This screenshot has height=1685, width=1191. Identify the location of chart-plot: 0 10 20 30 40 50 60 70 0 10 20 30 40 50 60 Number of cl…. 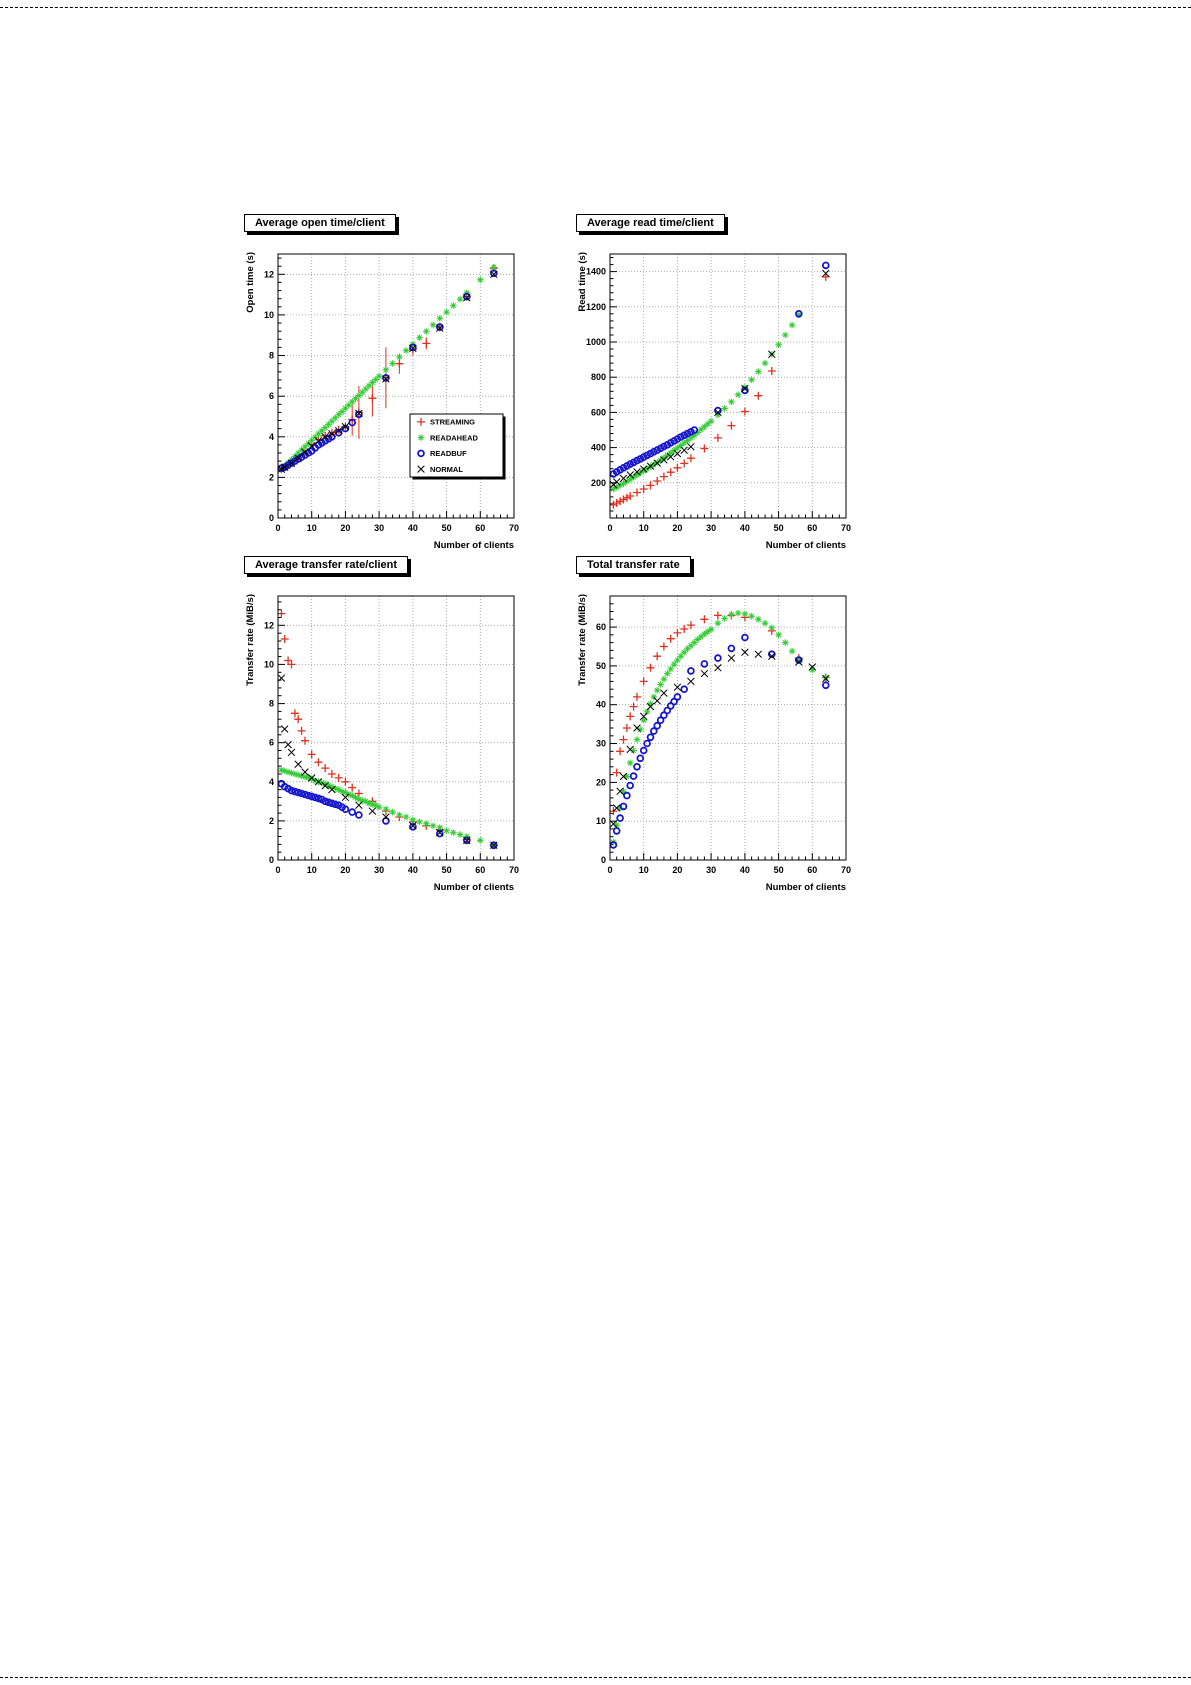
(714, 743).